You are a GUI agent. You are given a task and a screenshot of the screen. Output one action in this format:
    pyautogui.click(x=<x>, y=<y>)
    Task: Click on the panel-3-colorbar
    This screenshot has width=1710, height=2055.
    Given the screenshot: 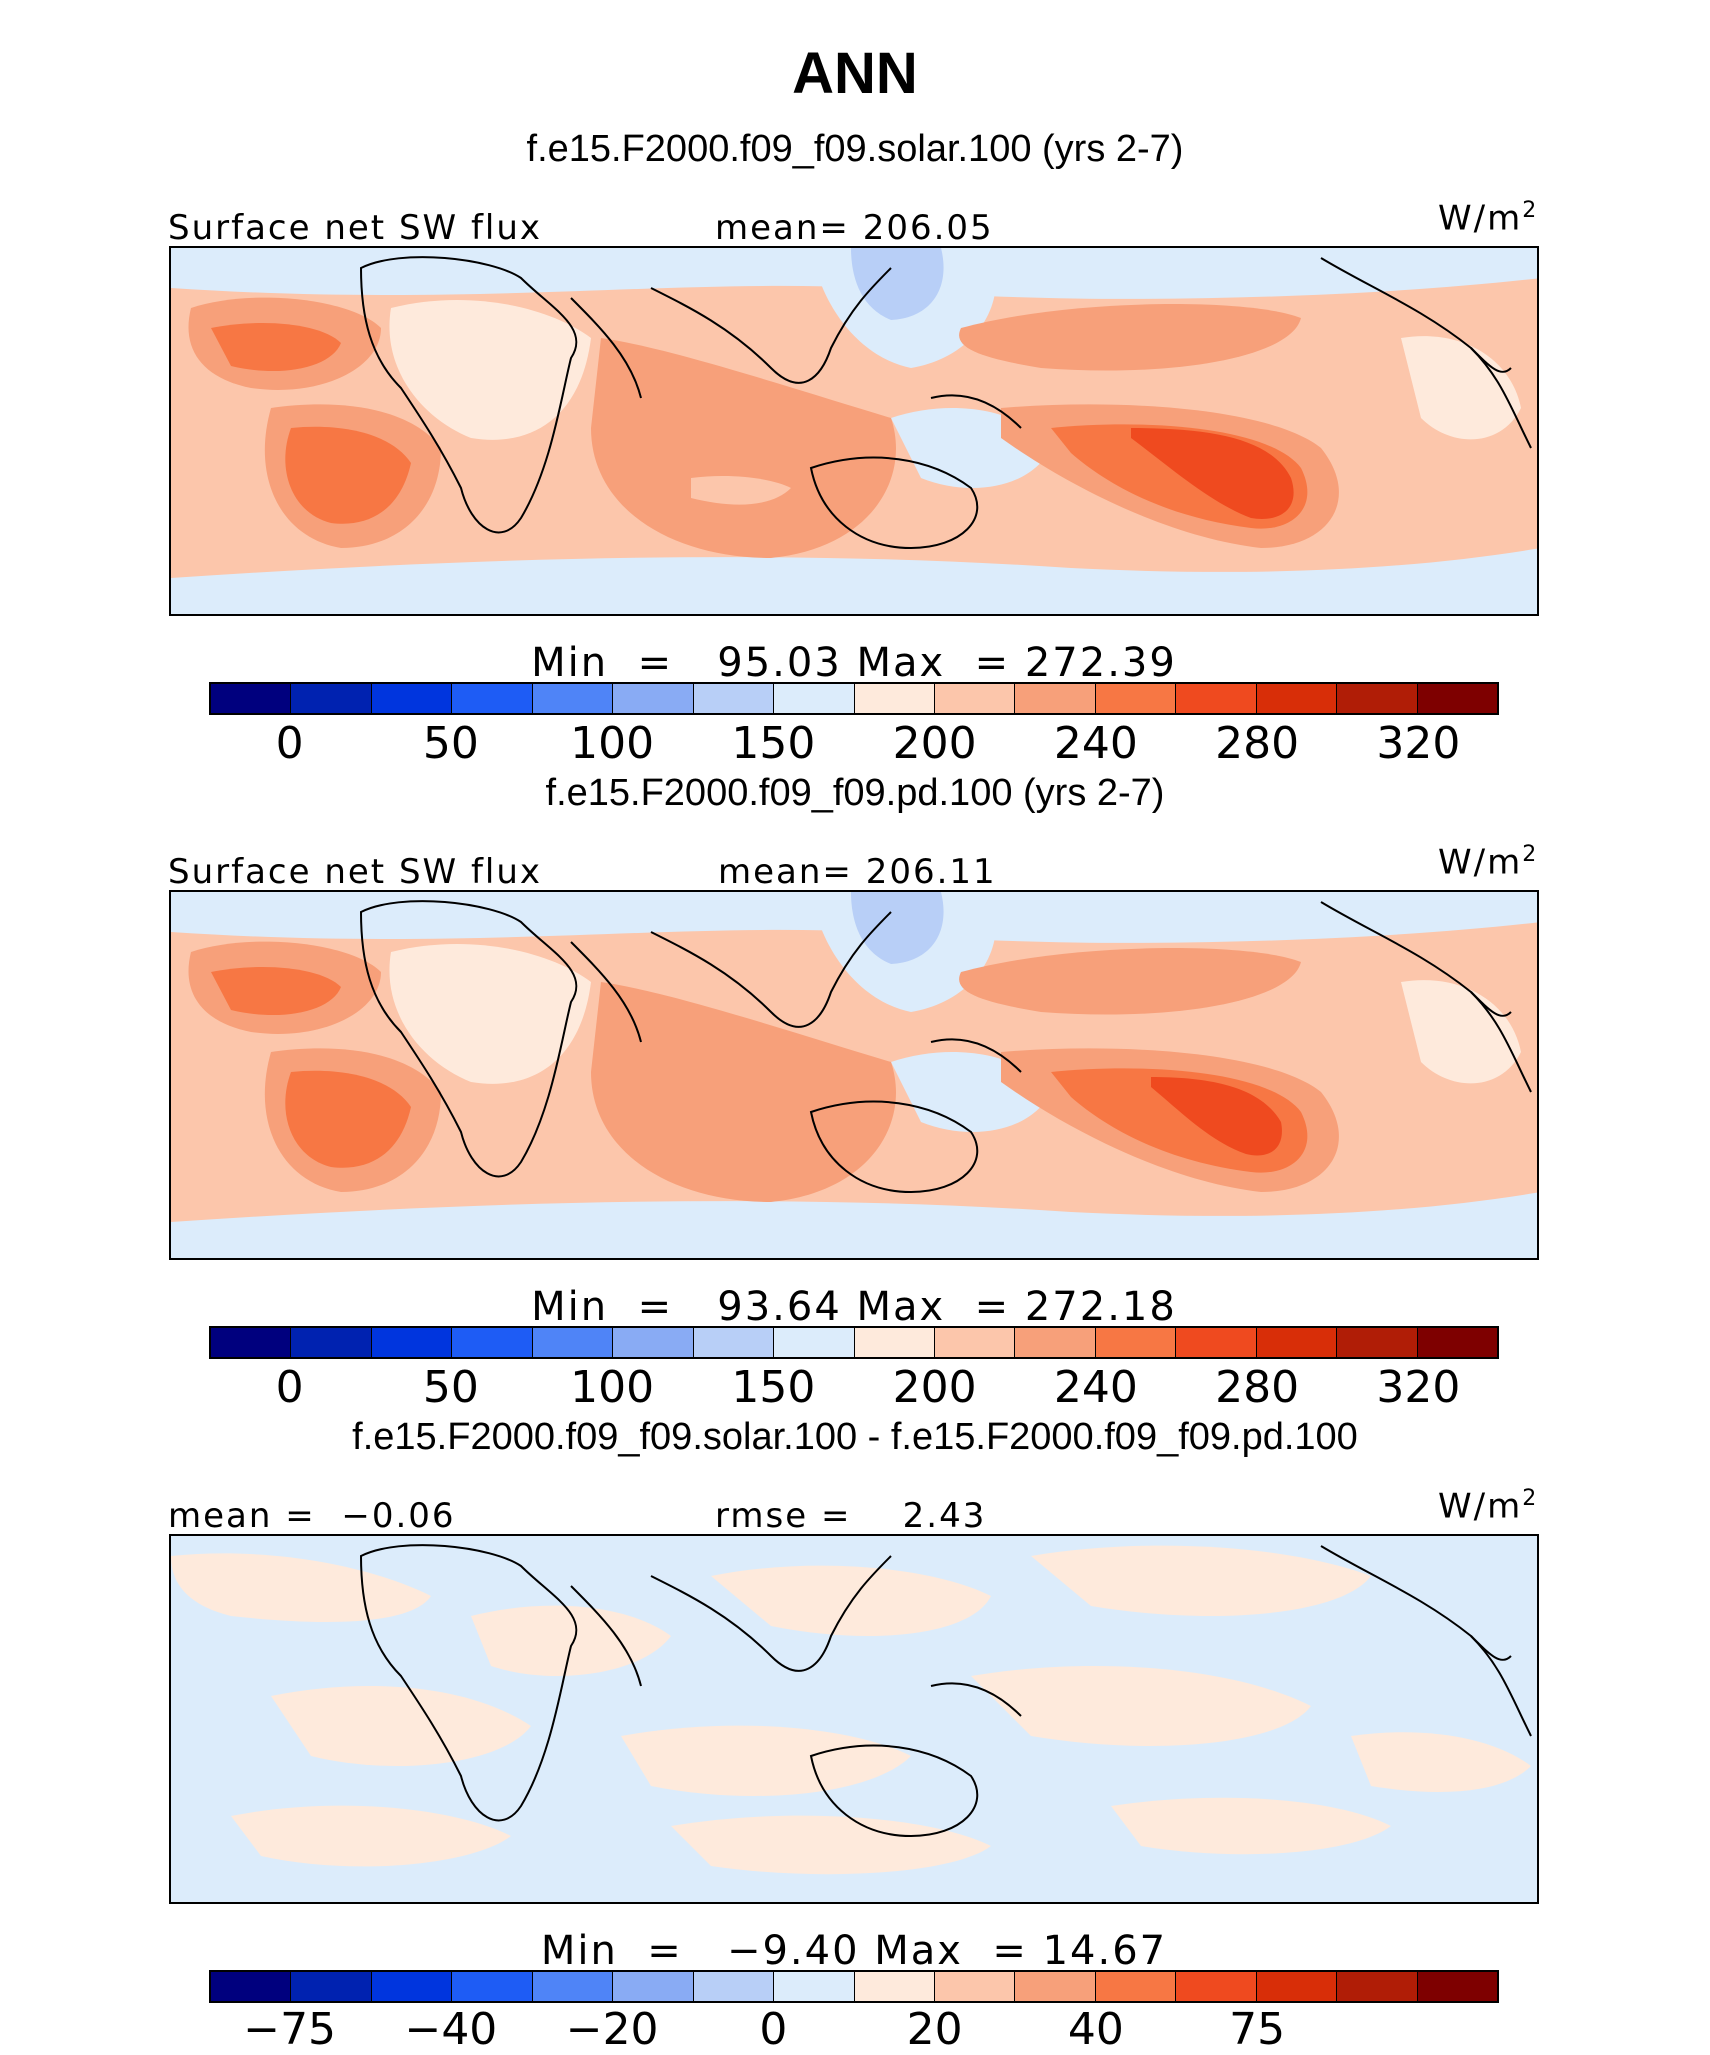 What is the action you would take?
    pyautogui.click(x=854, y=1986)
    